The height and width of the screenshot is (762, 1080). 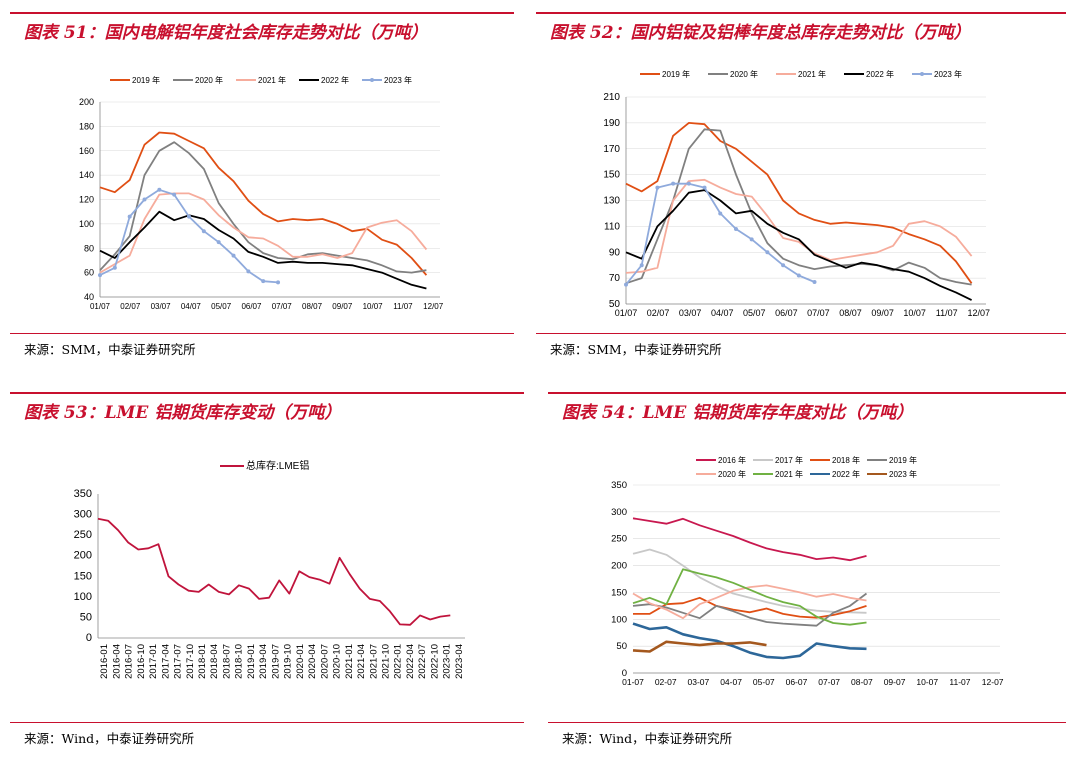 I want to click on x-tick-label: 2018-10, so click(x=239, y=661).